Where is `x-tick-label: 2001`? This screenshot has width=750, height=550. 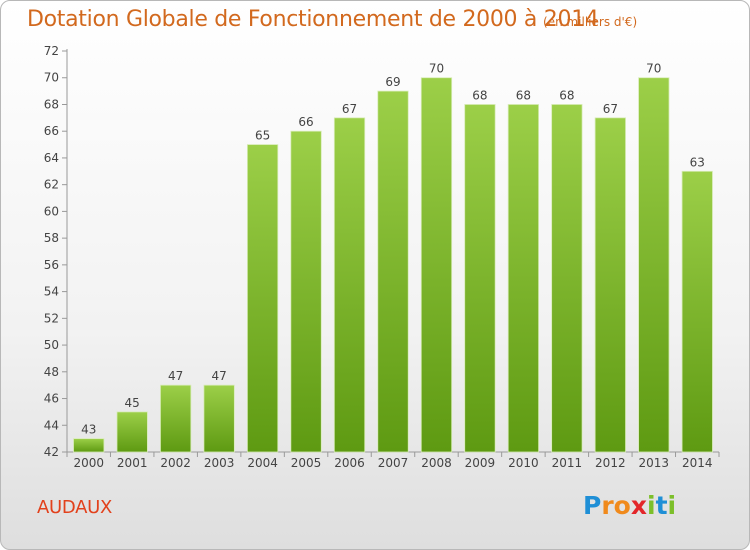 x-tick-label: 2001 is located at coordinates (132, 463).